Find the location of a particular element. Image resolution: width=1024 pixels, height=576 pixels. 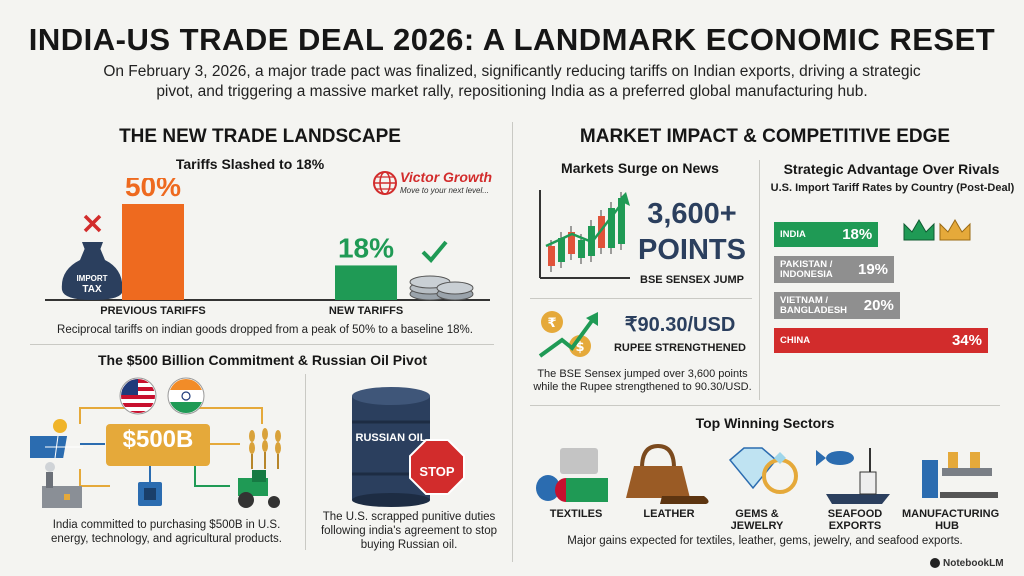

wheat-icon is located at coordinates (265, 448).